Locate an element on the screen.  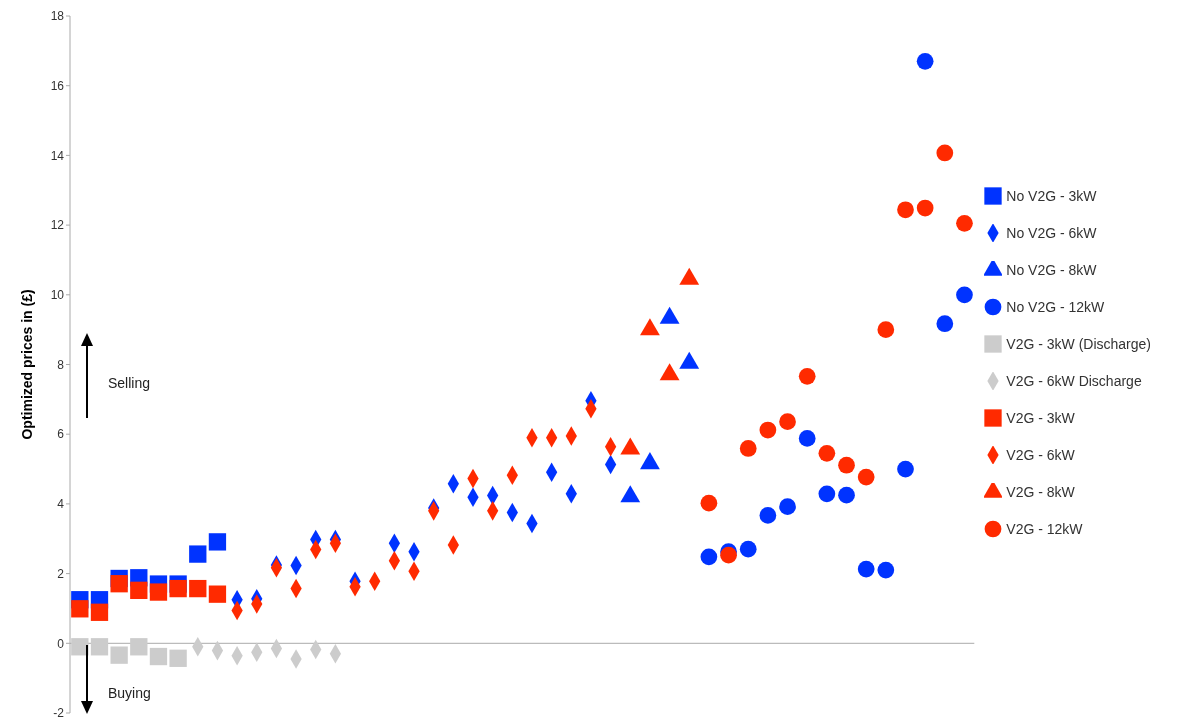
legend-label: No V2G - 12kW is located at coordinates (1055, 307).